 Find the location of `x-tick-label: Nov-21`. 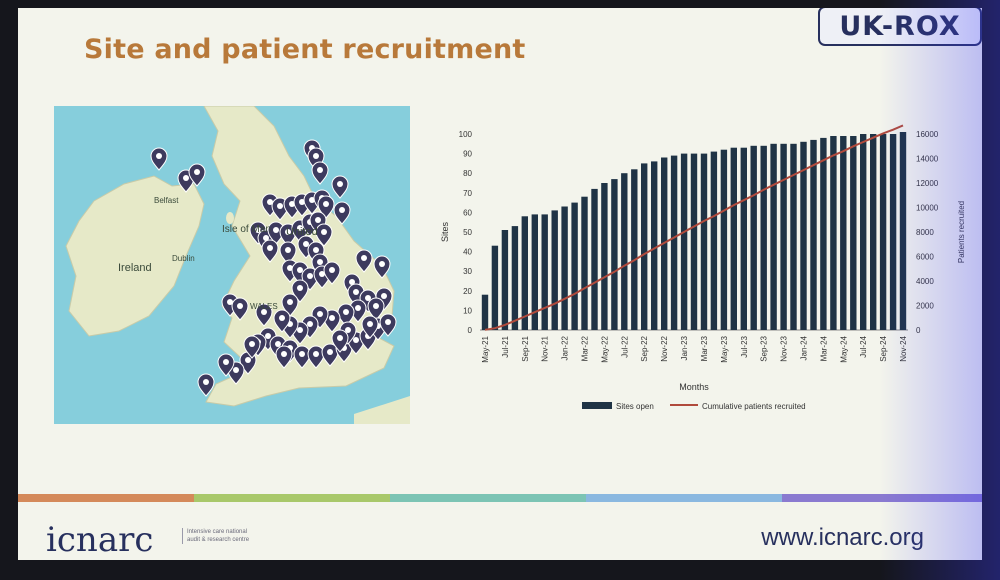

x-tick-label: Nov-21 is located at coordinates (545, 348).